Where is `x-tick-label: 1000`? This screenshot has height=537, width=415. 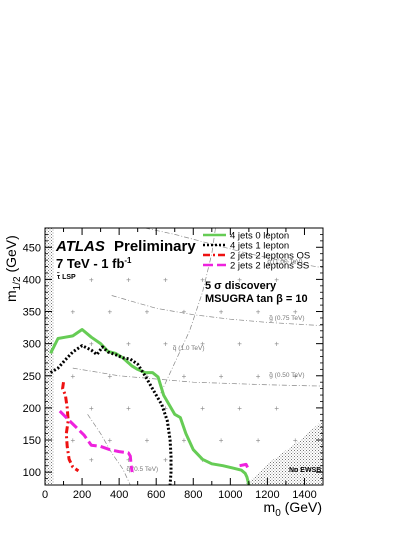
x-tick-label: 1000 is located at coordinates (230, 495).